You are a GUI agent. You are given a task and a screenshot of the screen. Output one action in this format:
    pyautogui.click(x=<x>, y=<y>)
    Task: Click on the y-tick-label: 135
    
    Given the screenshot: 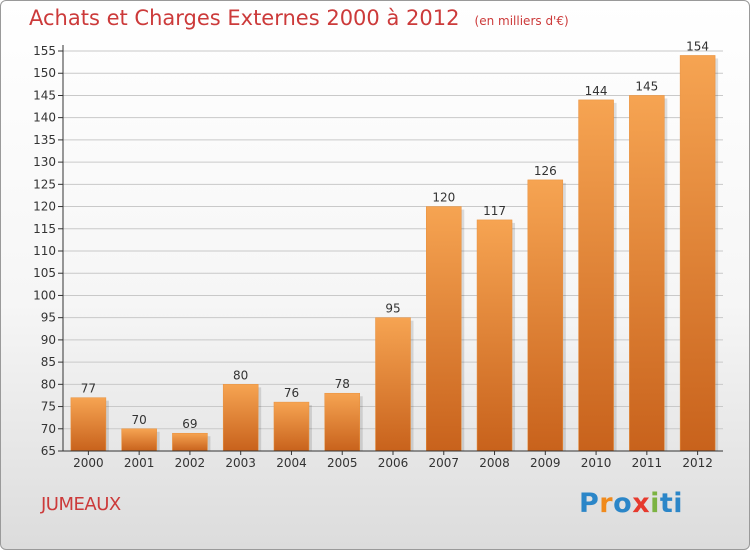 What is the action you would take?
    pyautogui.click(x=44, y=140)
    